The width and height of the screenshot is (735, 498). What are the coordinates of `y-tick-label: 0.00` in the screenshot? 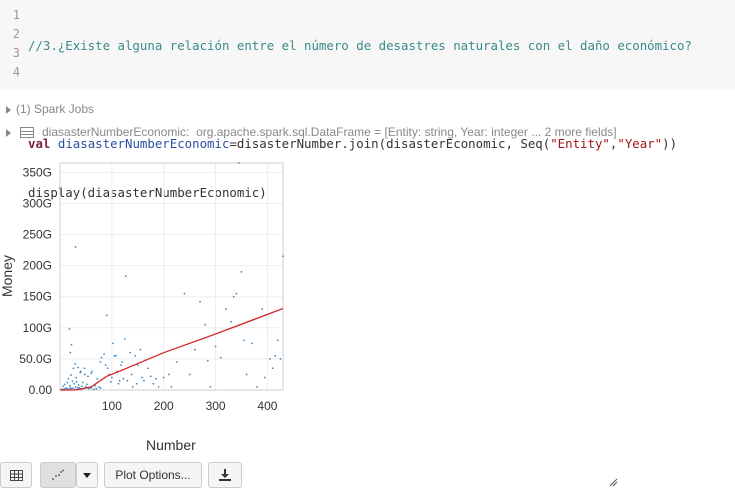 It's located at (41, 390).